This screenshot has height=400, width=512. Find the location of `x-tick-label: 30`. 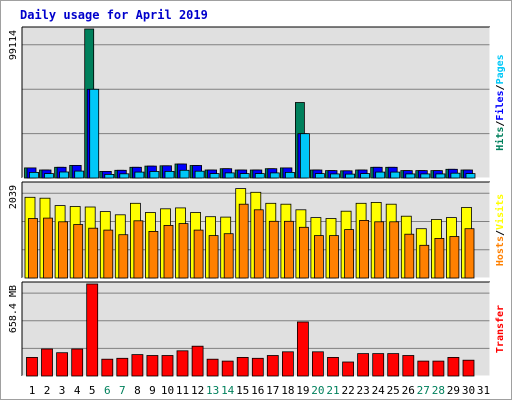

x-tick-label: 30 is located at coordinates (468, 390).